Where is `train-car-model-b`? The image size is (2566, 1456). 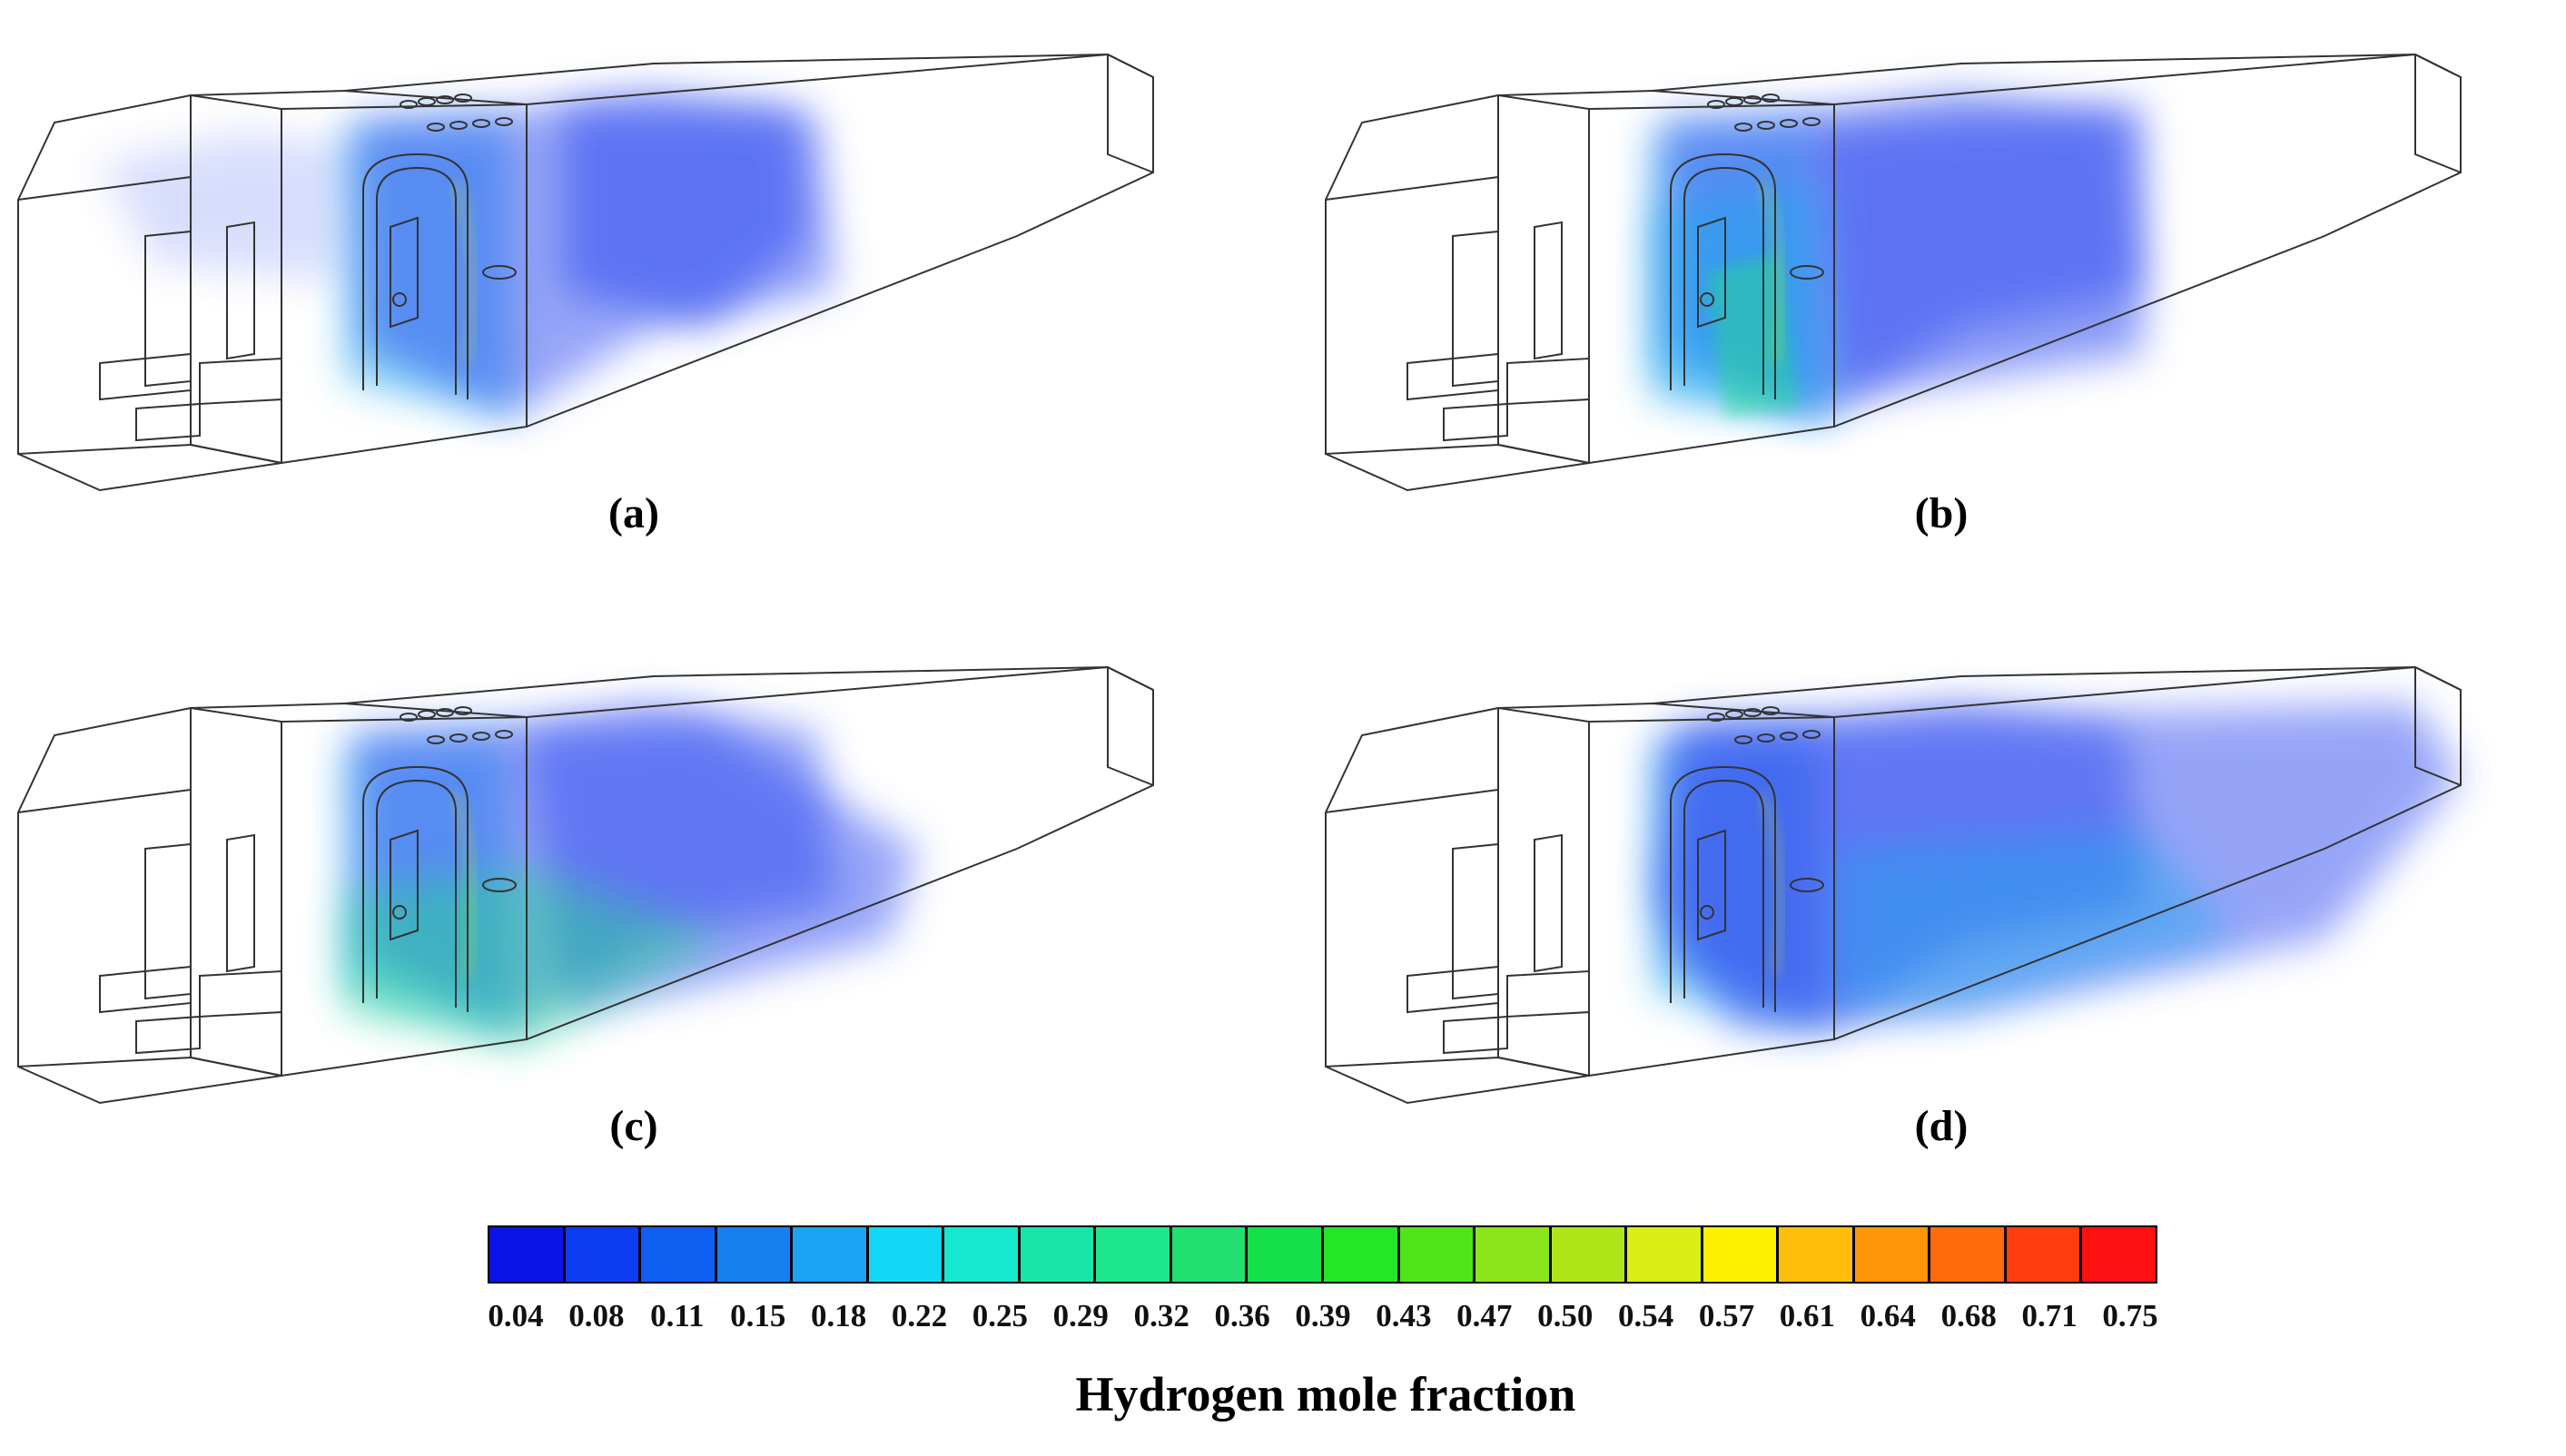 train-car-model-b is located at coordinates (1893, 272).